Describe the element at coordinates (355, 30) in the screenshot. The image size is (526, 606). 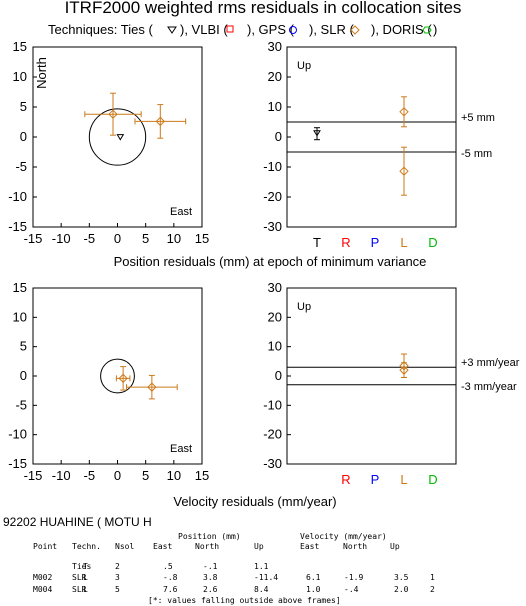
I see `slr-diamond-icon` at that location.